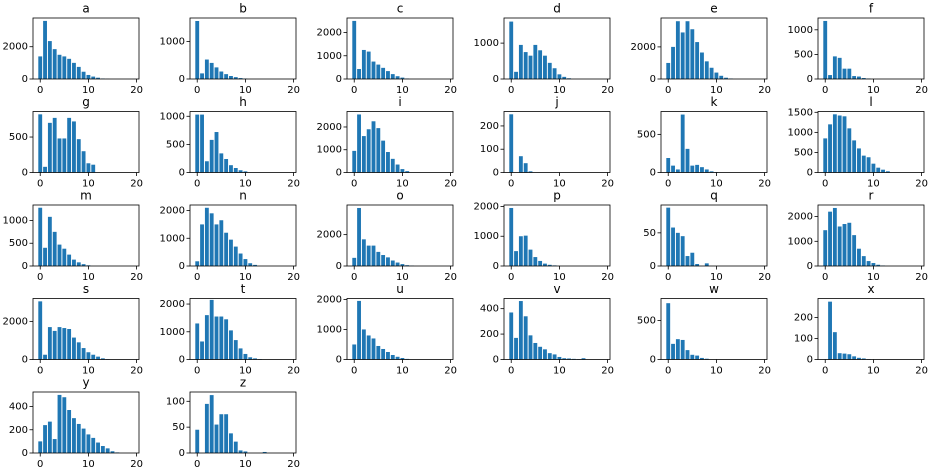 The image size is (929, 467). Describe the element at coordinates (870, 102) in the screenshot. I see `subplot-title: l` at that location.